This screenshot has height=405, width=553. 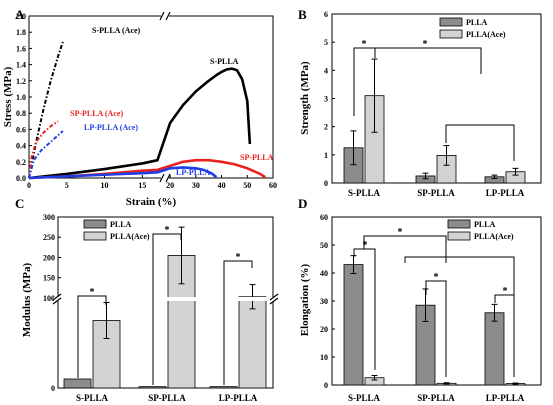 I want to click on y-axis-label: Modulus (MPa), so click(x=27, y=300).